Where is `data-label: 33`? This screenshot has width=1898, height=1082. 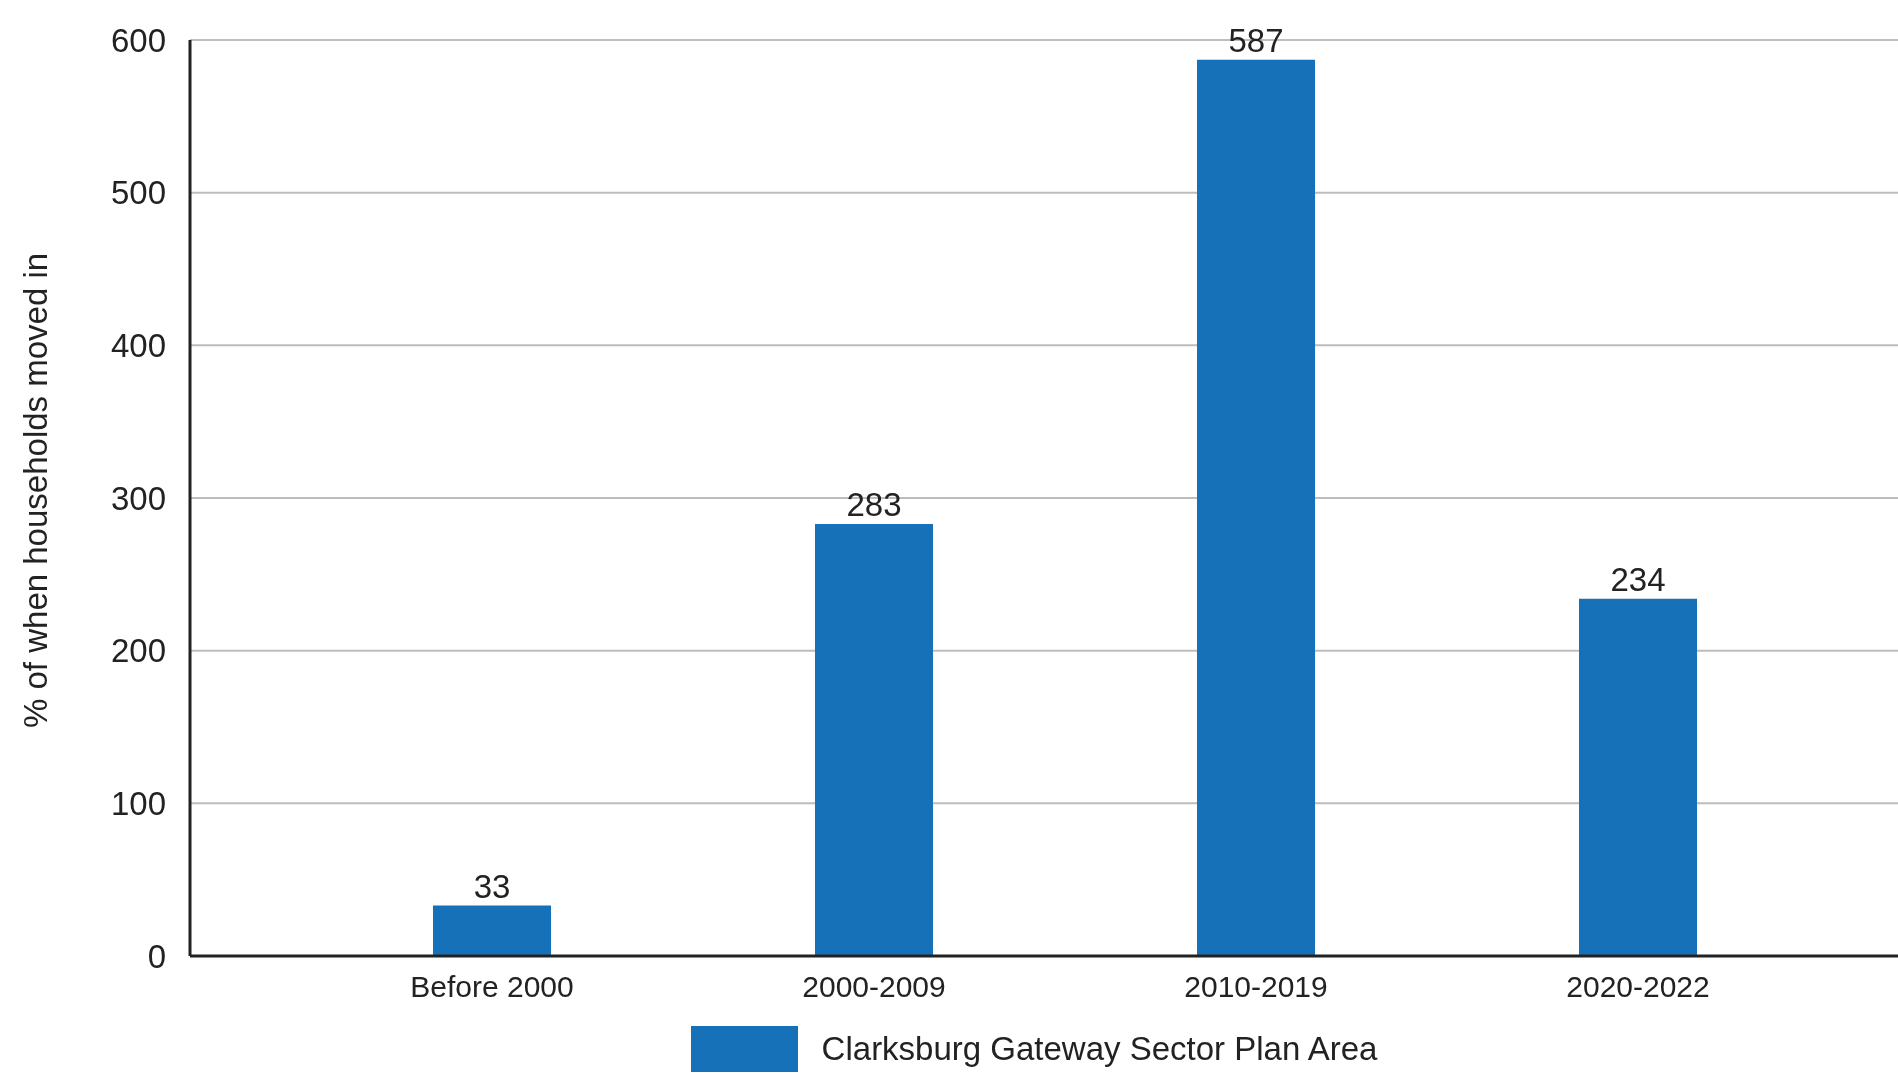 data-label: 33 is located at coordinates (492, 886).